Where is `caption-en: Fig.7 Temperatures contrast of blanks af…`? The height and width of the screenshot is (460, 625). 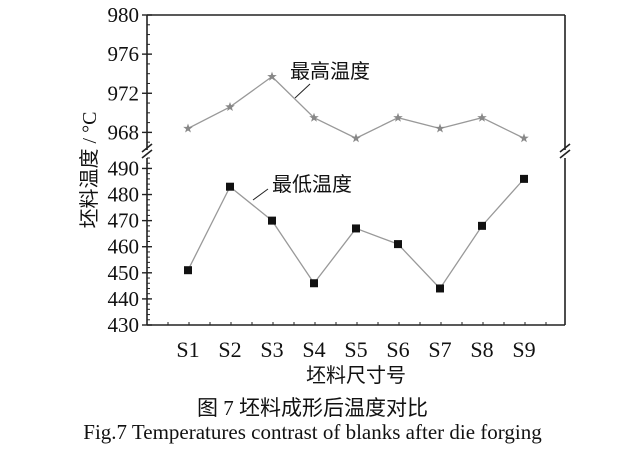 caption-en: Fig.7 Temperatures contrast of blanks af… is located at coordinates (312, 432).